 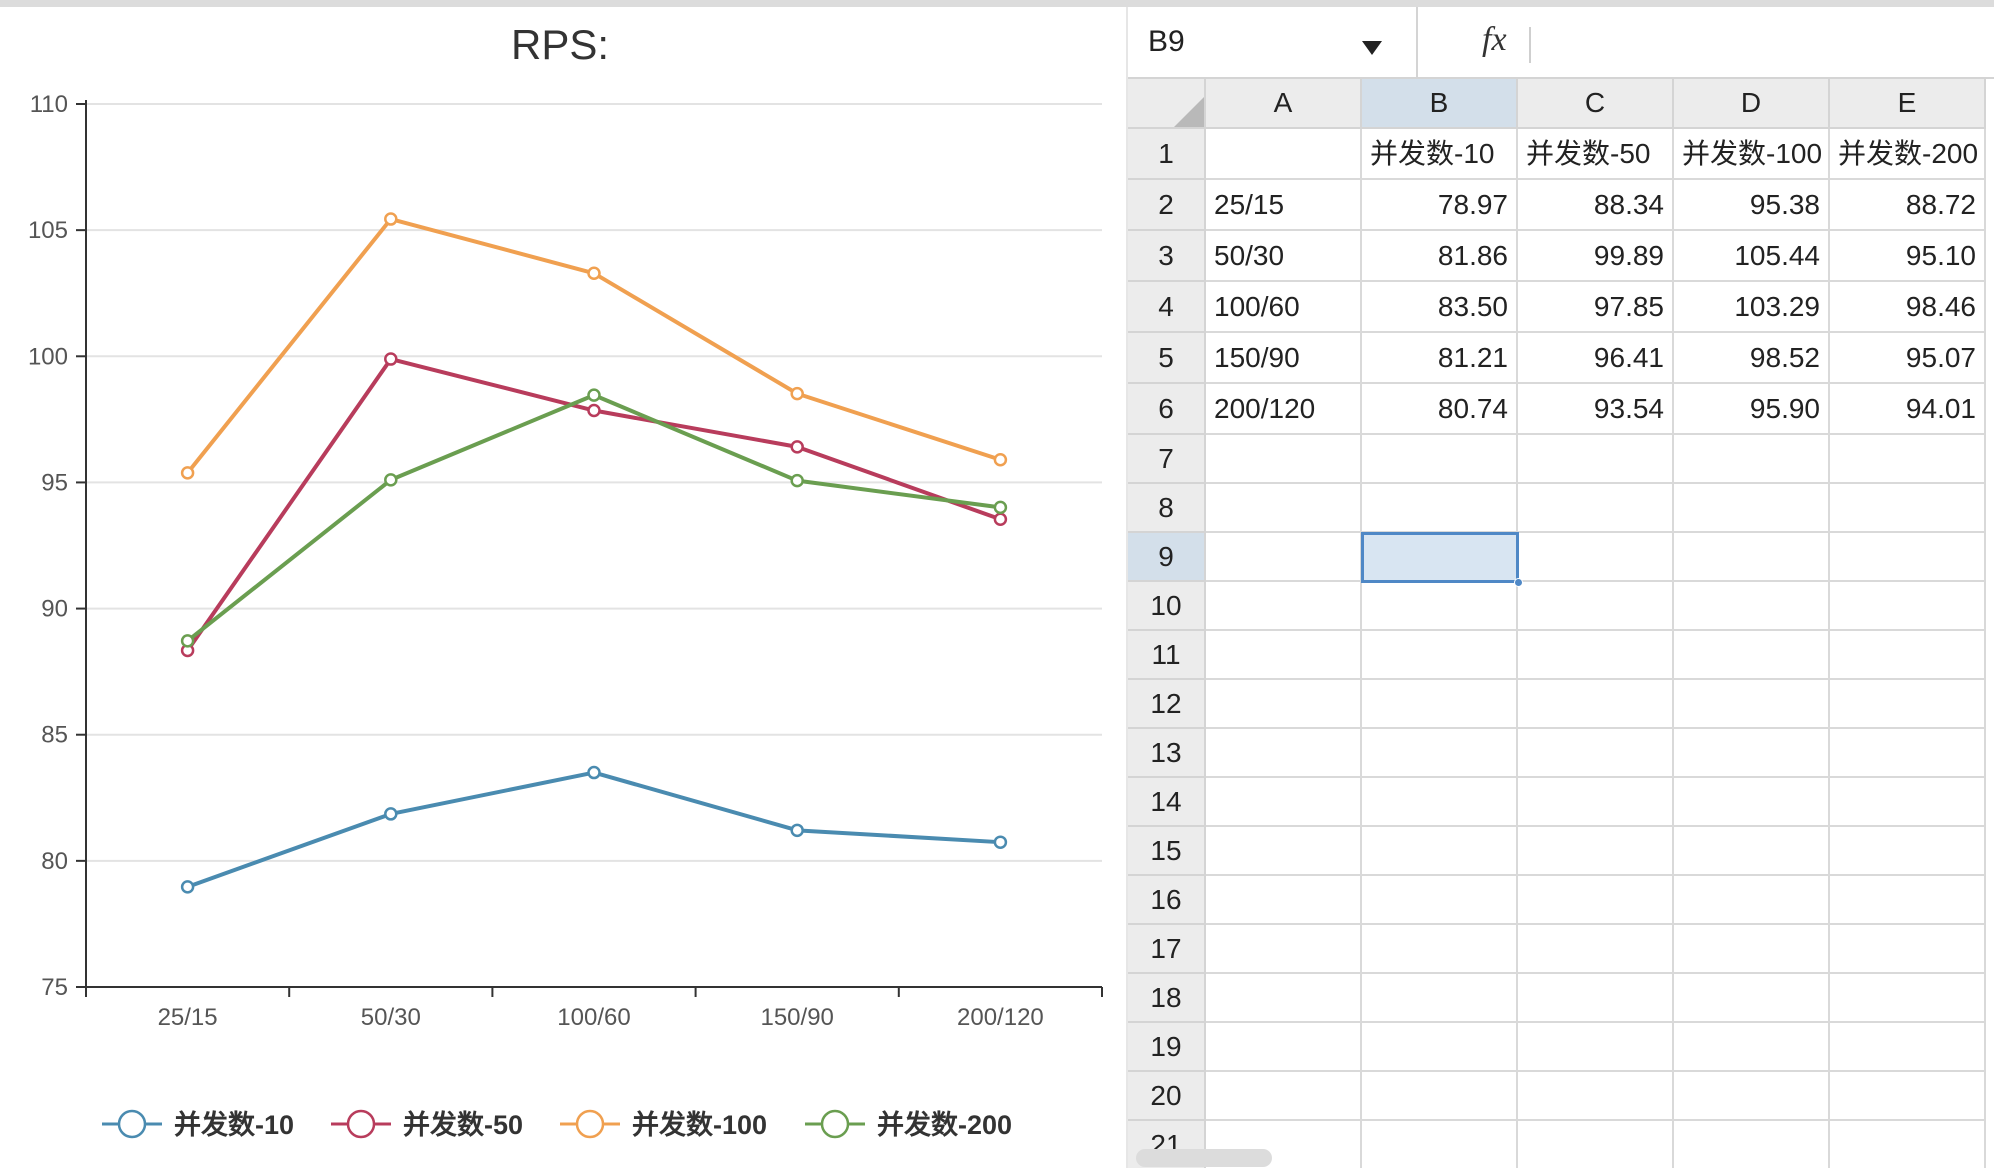 What do you see at coordinates (1167, 606) in the screenshot?
I see `row-header-10: 10` at bounding box center [1167, 606].